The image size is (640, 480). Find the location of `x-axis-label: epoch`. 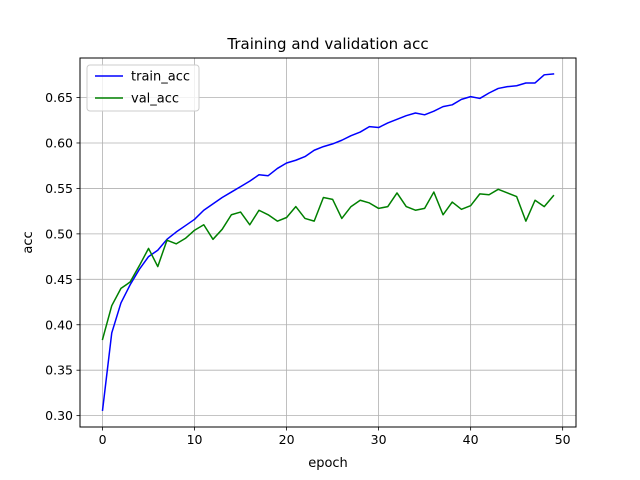

x-axis-label: epoch is located at coordinates (328, 463).